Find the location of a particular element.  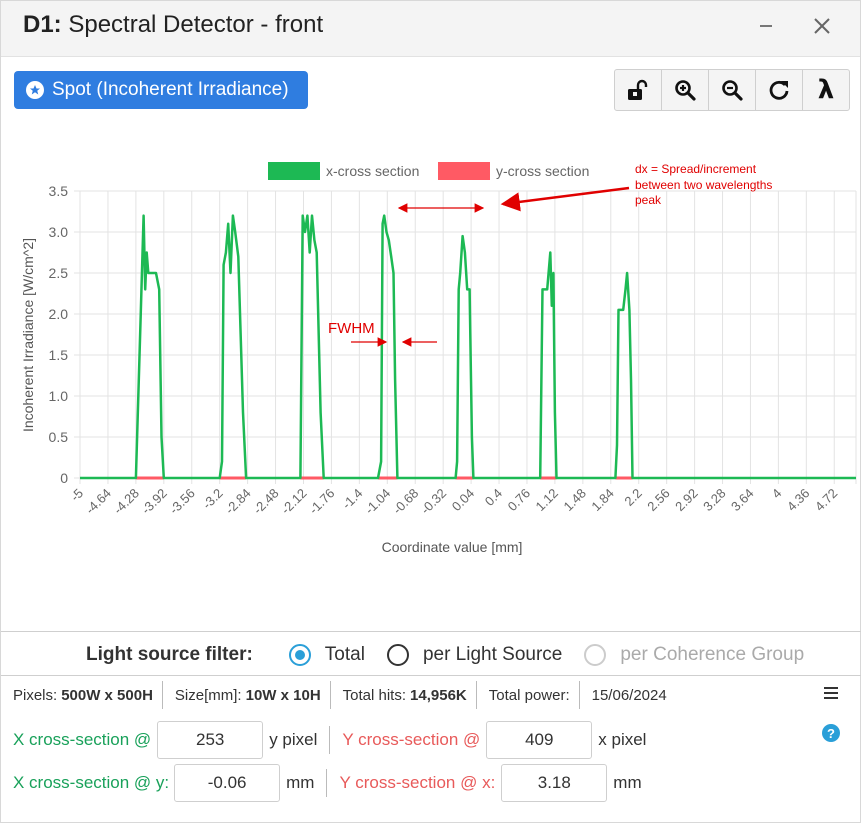

y-cross-section-pixel-input: 409 is located at coordinates (539, 740).